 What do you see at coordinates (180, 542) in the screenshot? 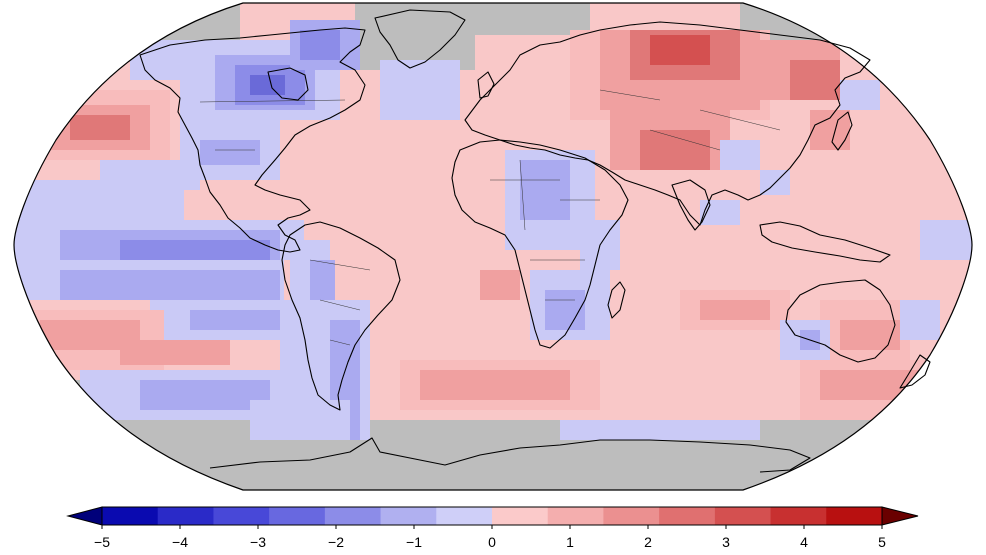
I see `colorbar-tick-label: −4` at bounding box center [180, 542].